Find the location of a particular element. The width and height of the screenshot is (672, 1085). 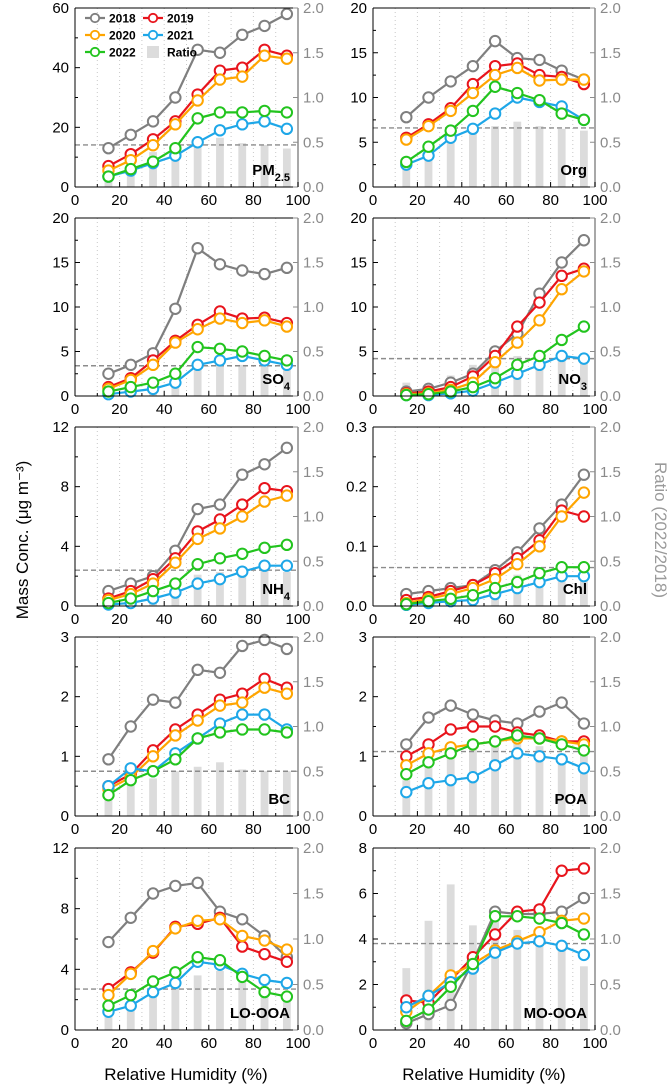

y2-tick-label: 2.0 is located at coordinates (610, 637).